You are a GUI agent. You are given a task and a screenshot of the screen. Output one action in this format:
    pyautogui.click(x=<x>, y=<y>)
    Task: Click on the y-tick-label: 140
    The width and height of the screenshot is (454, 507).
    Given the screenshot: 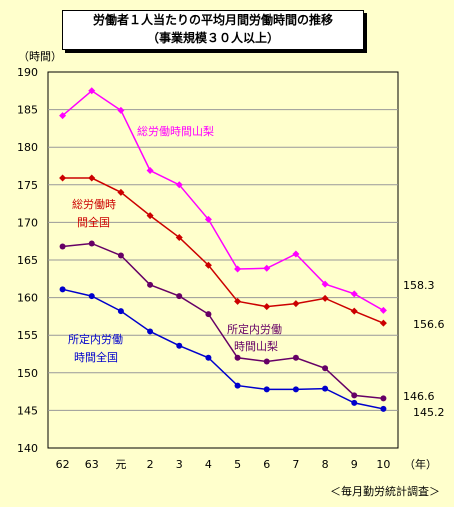 What is the action you would take?
    pyautogui.click(x=27, y=448)
    